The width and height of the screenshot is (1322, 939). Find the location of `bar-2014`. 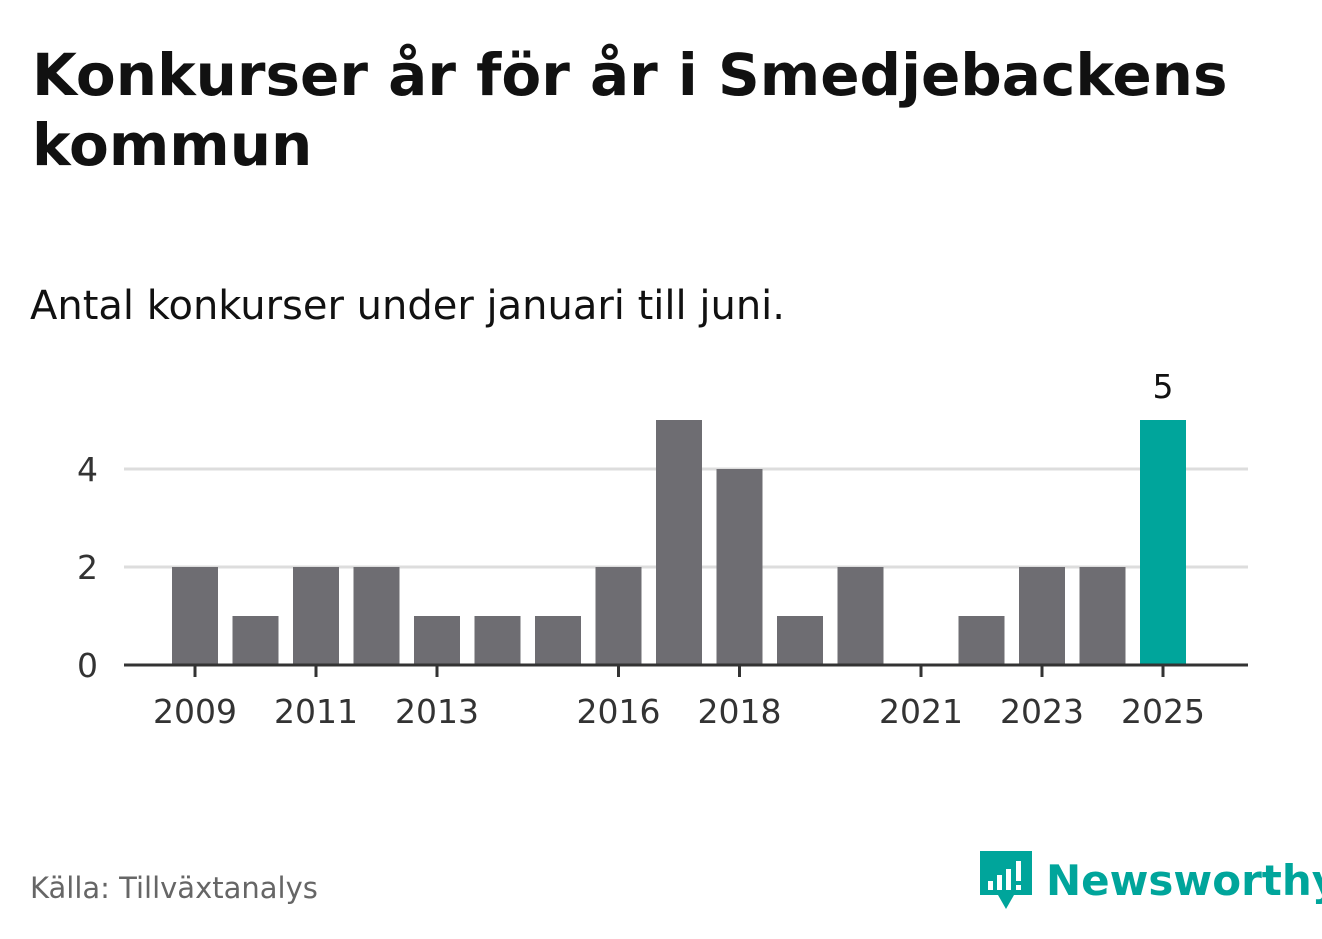

bar-2014 is located at coordinates (497, 640).